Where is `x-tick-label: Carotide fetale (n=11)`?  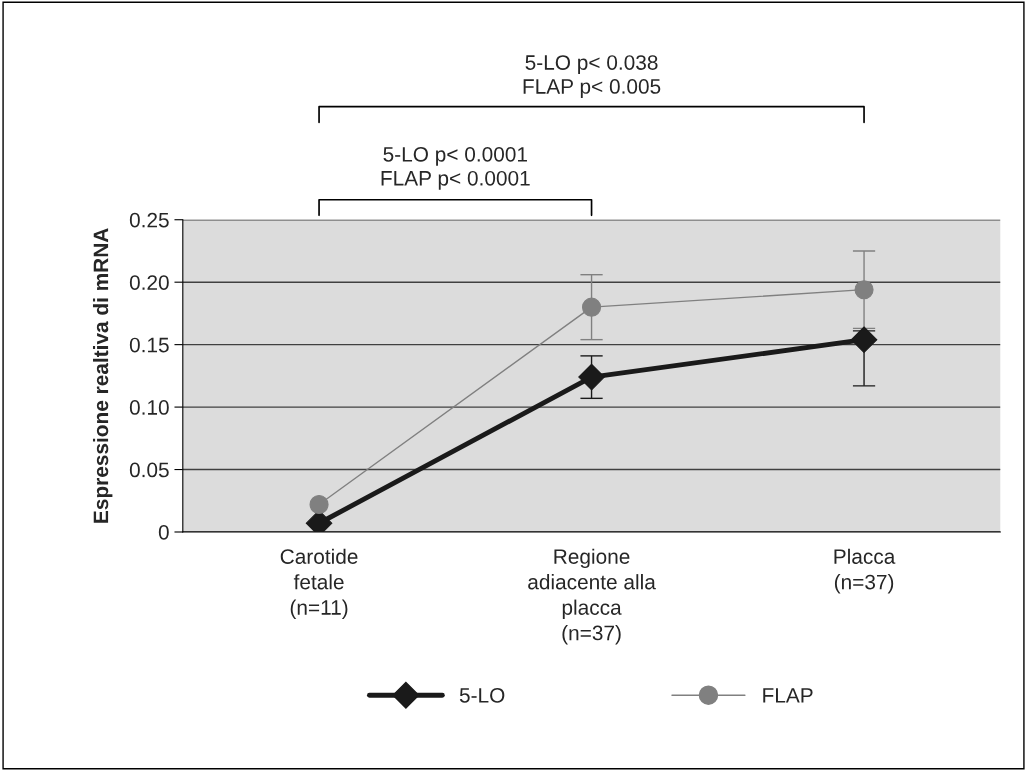 x-tick-label: Carotide fetale (n=11) is located at coordinates (319, 583).